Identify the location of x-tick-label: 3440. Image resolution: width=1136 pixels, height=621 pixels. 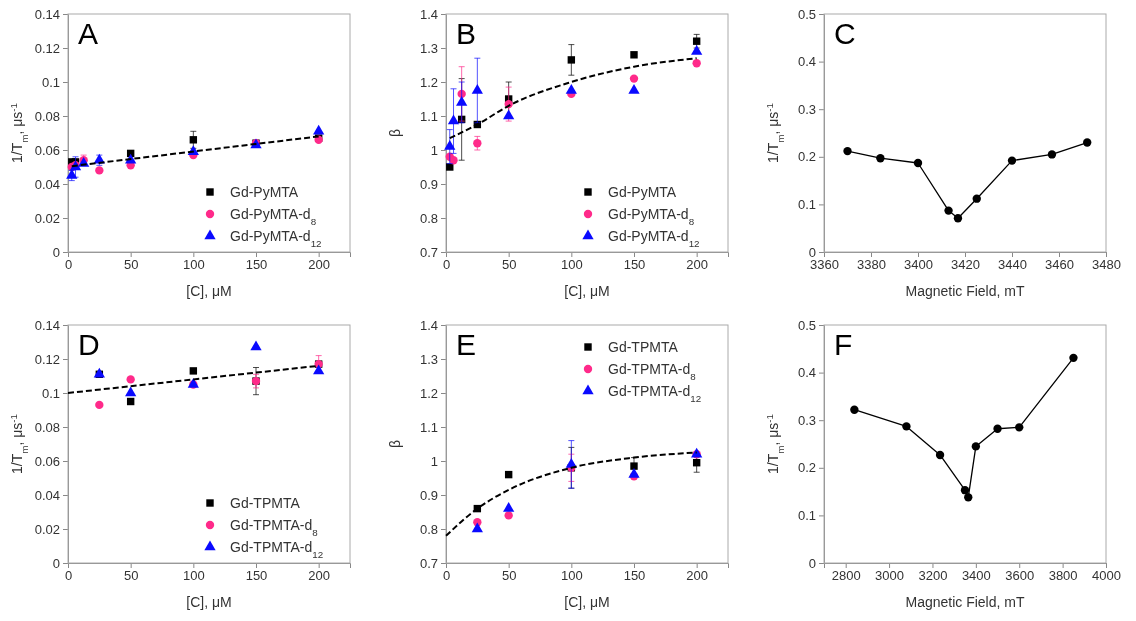
(1012, 265).